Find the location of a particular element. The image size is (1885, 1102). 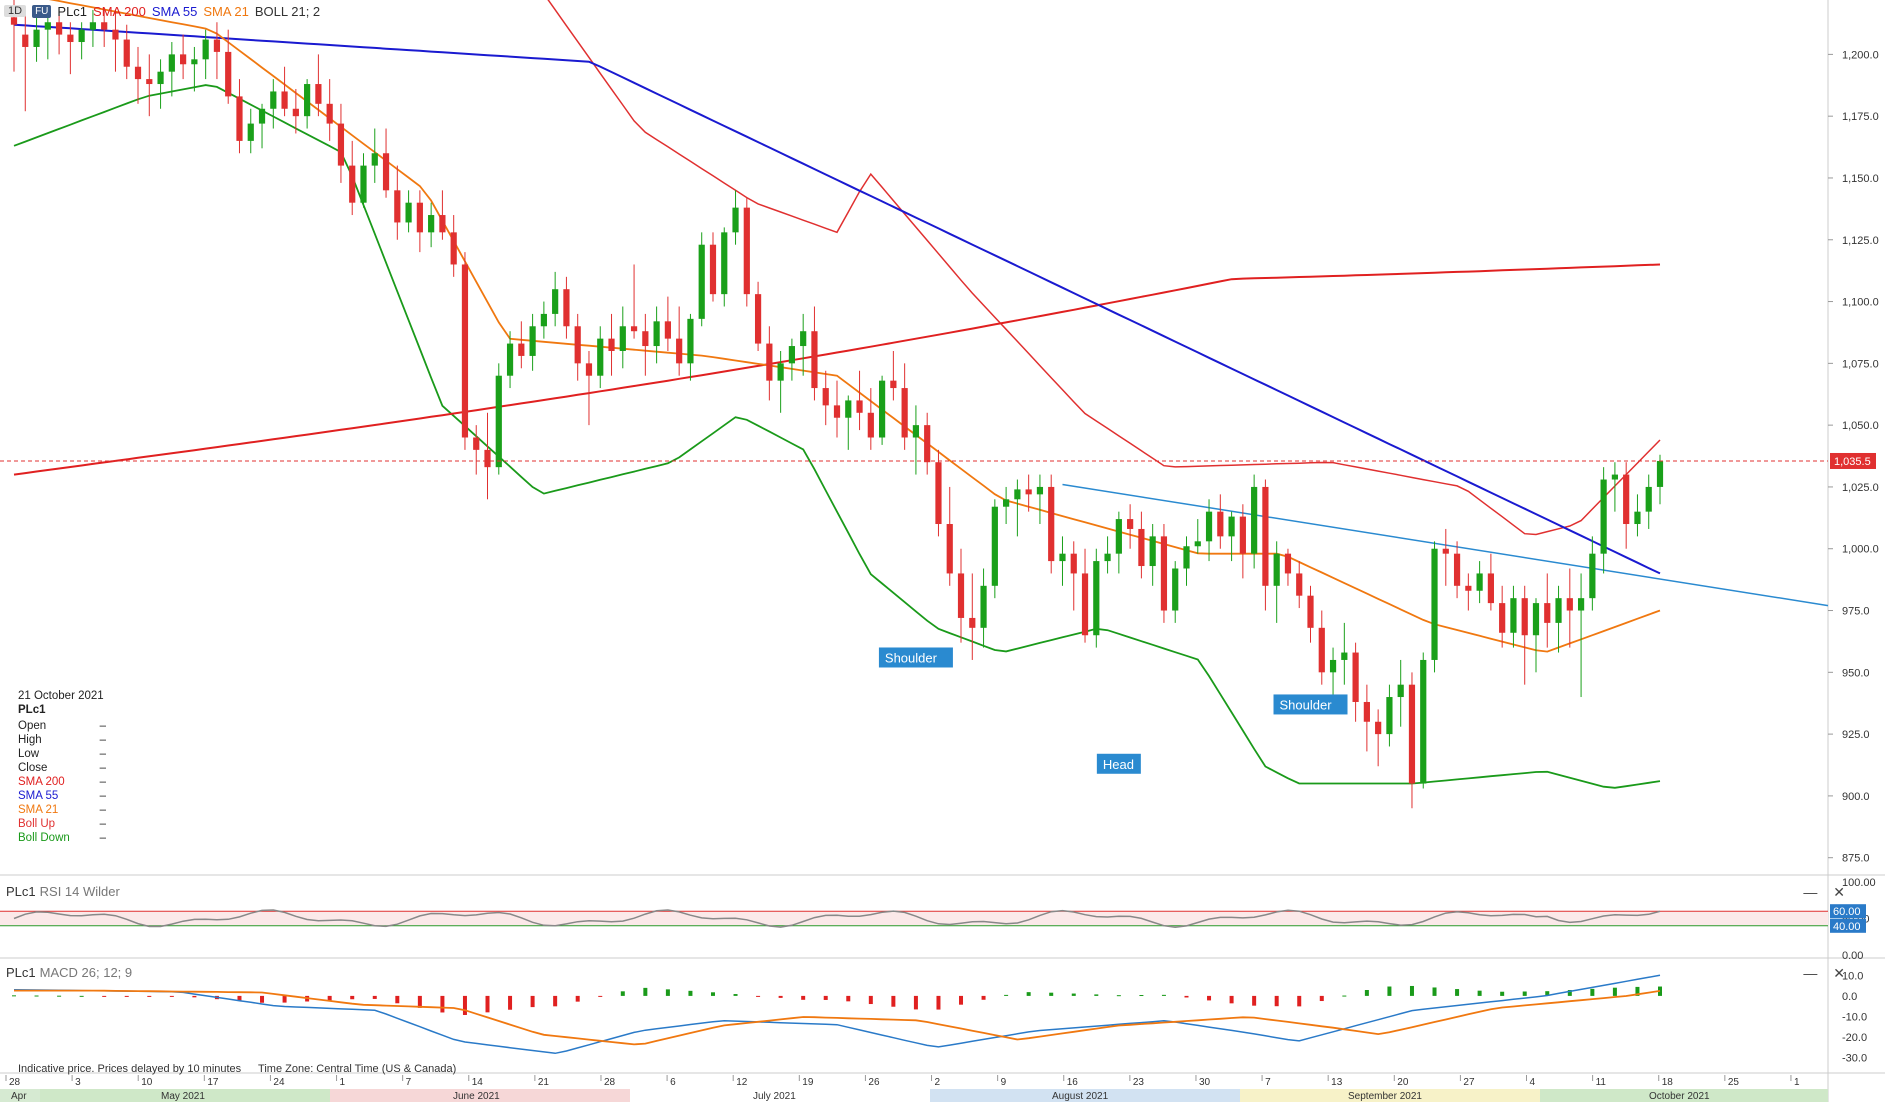

macd-tick-label: -30.0 is located at coordinates (1854, 1059).